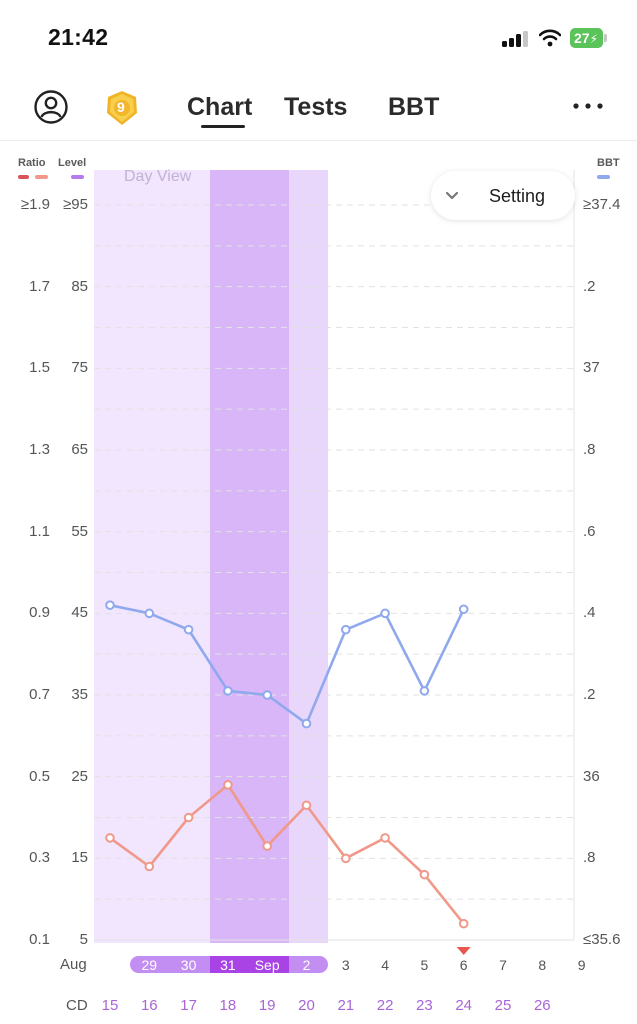 This screenshot has width=637, height=1024. What do you see at coordinates (79, 449) in the screenshot?
I see `level-tick-label: 65` at bounding box center [79, 449].